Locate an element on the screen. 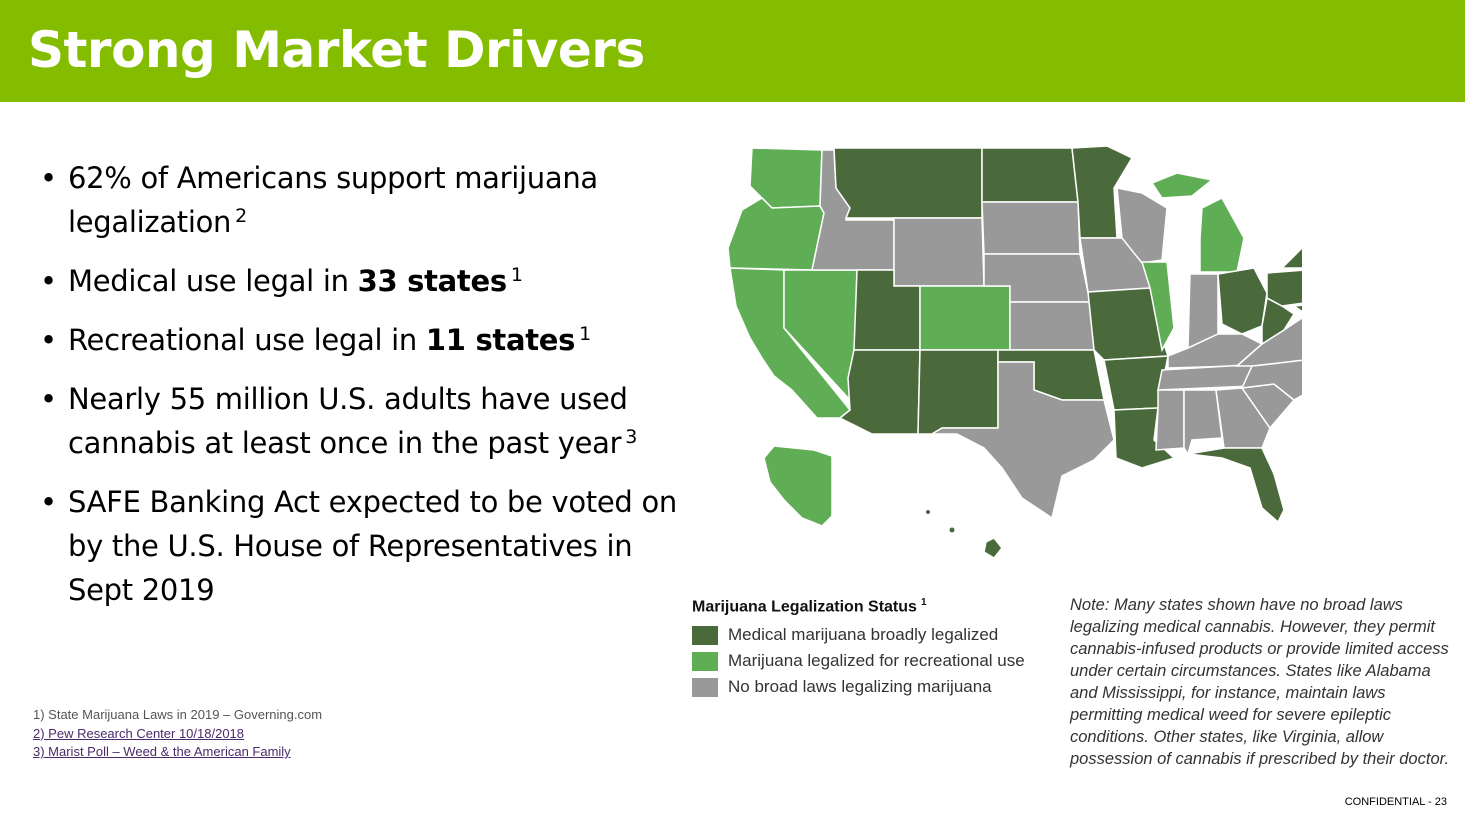 The image size is (1465, 824). state-north-carolina is located at coordinates (1271, 380).